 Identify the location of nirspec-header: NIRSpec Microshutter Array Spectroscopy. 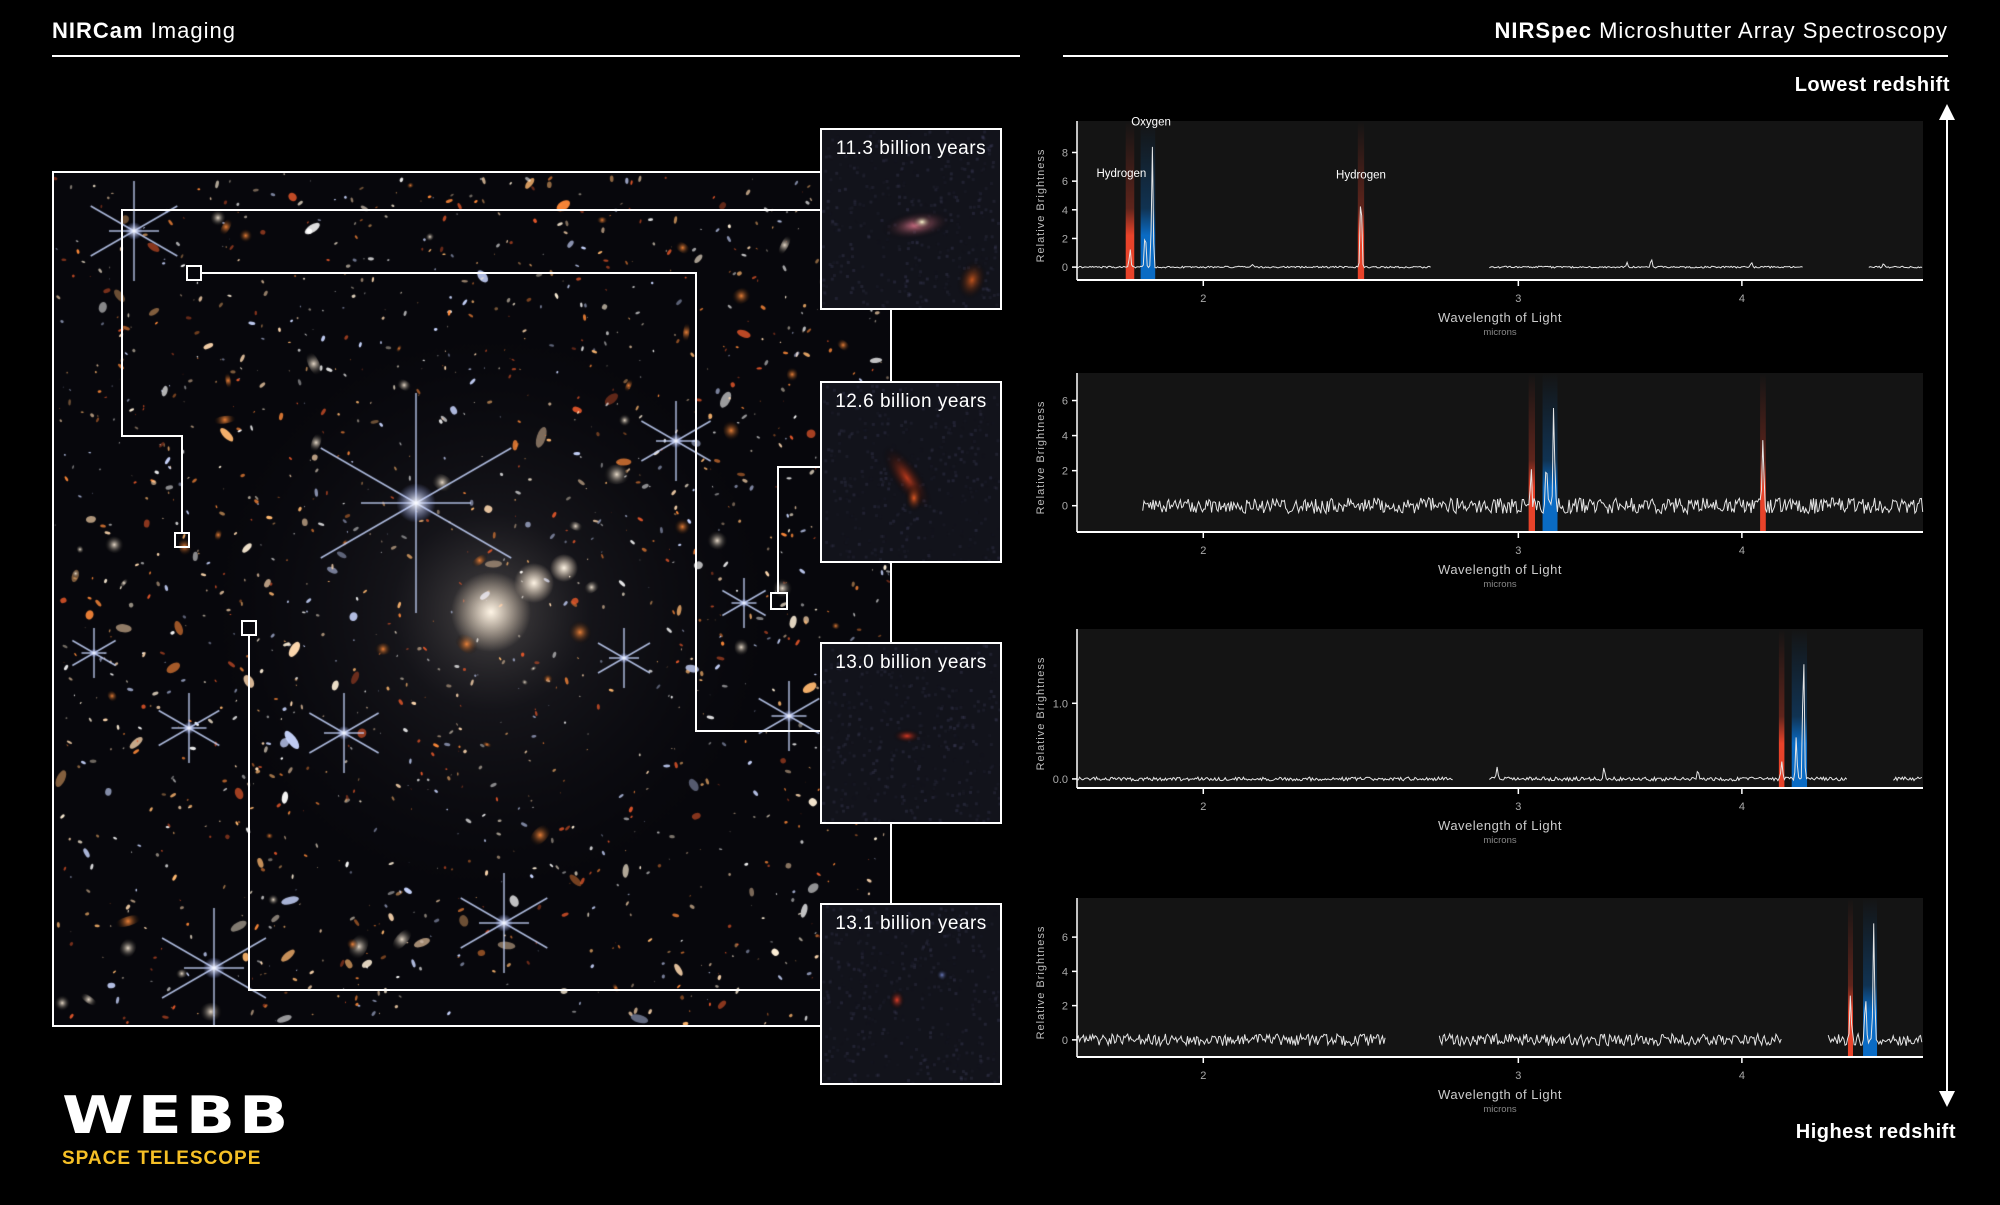
(1722, 31).